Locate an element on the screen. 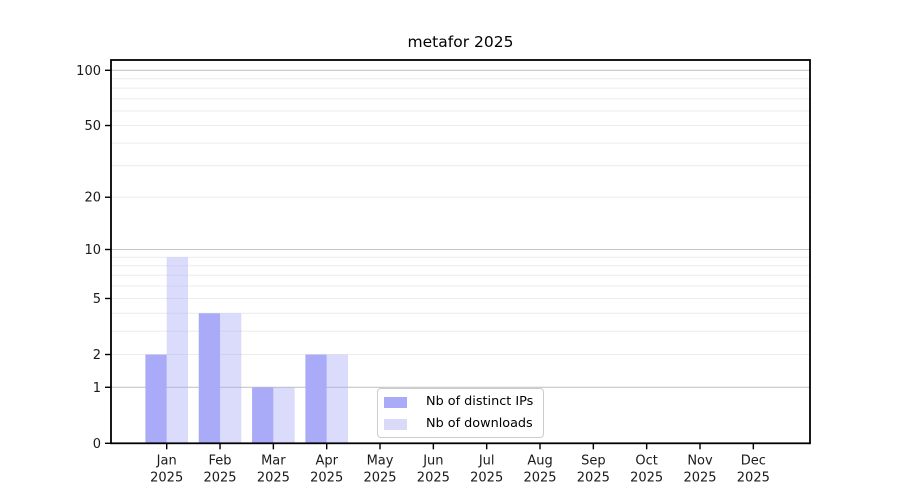 The height and width of the screenshot is (500, 900). legend-item-downloads: Nb of downloads is located at coordinates (463, 424).